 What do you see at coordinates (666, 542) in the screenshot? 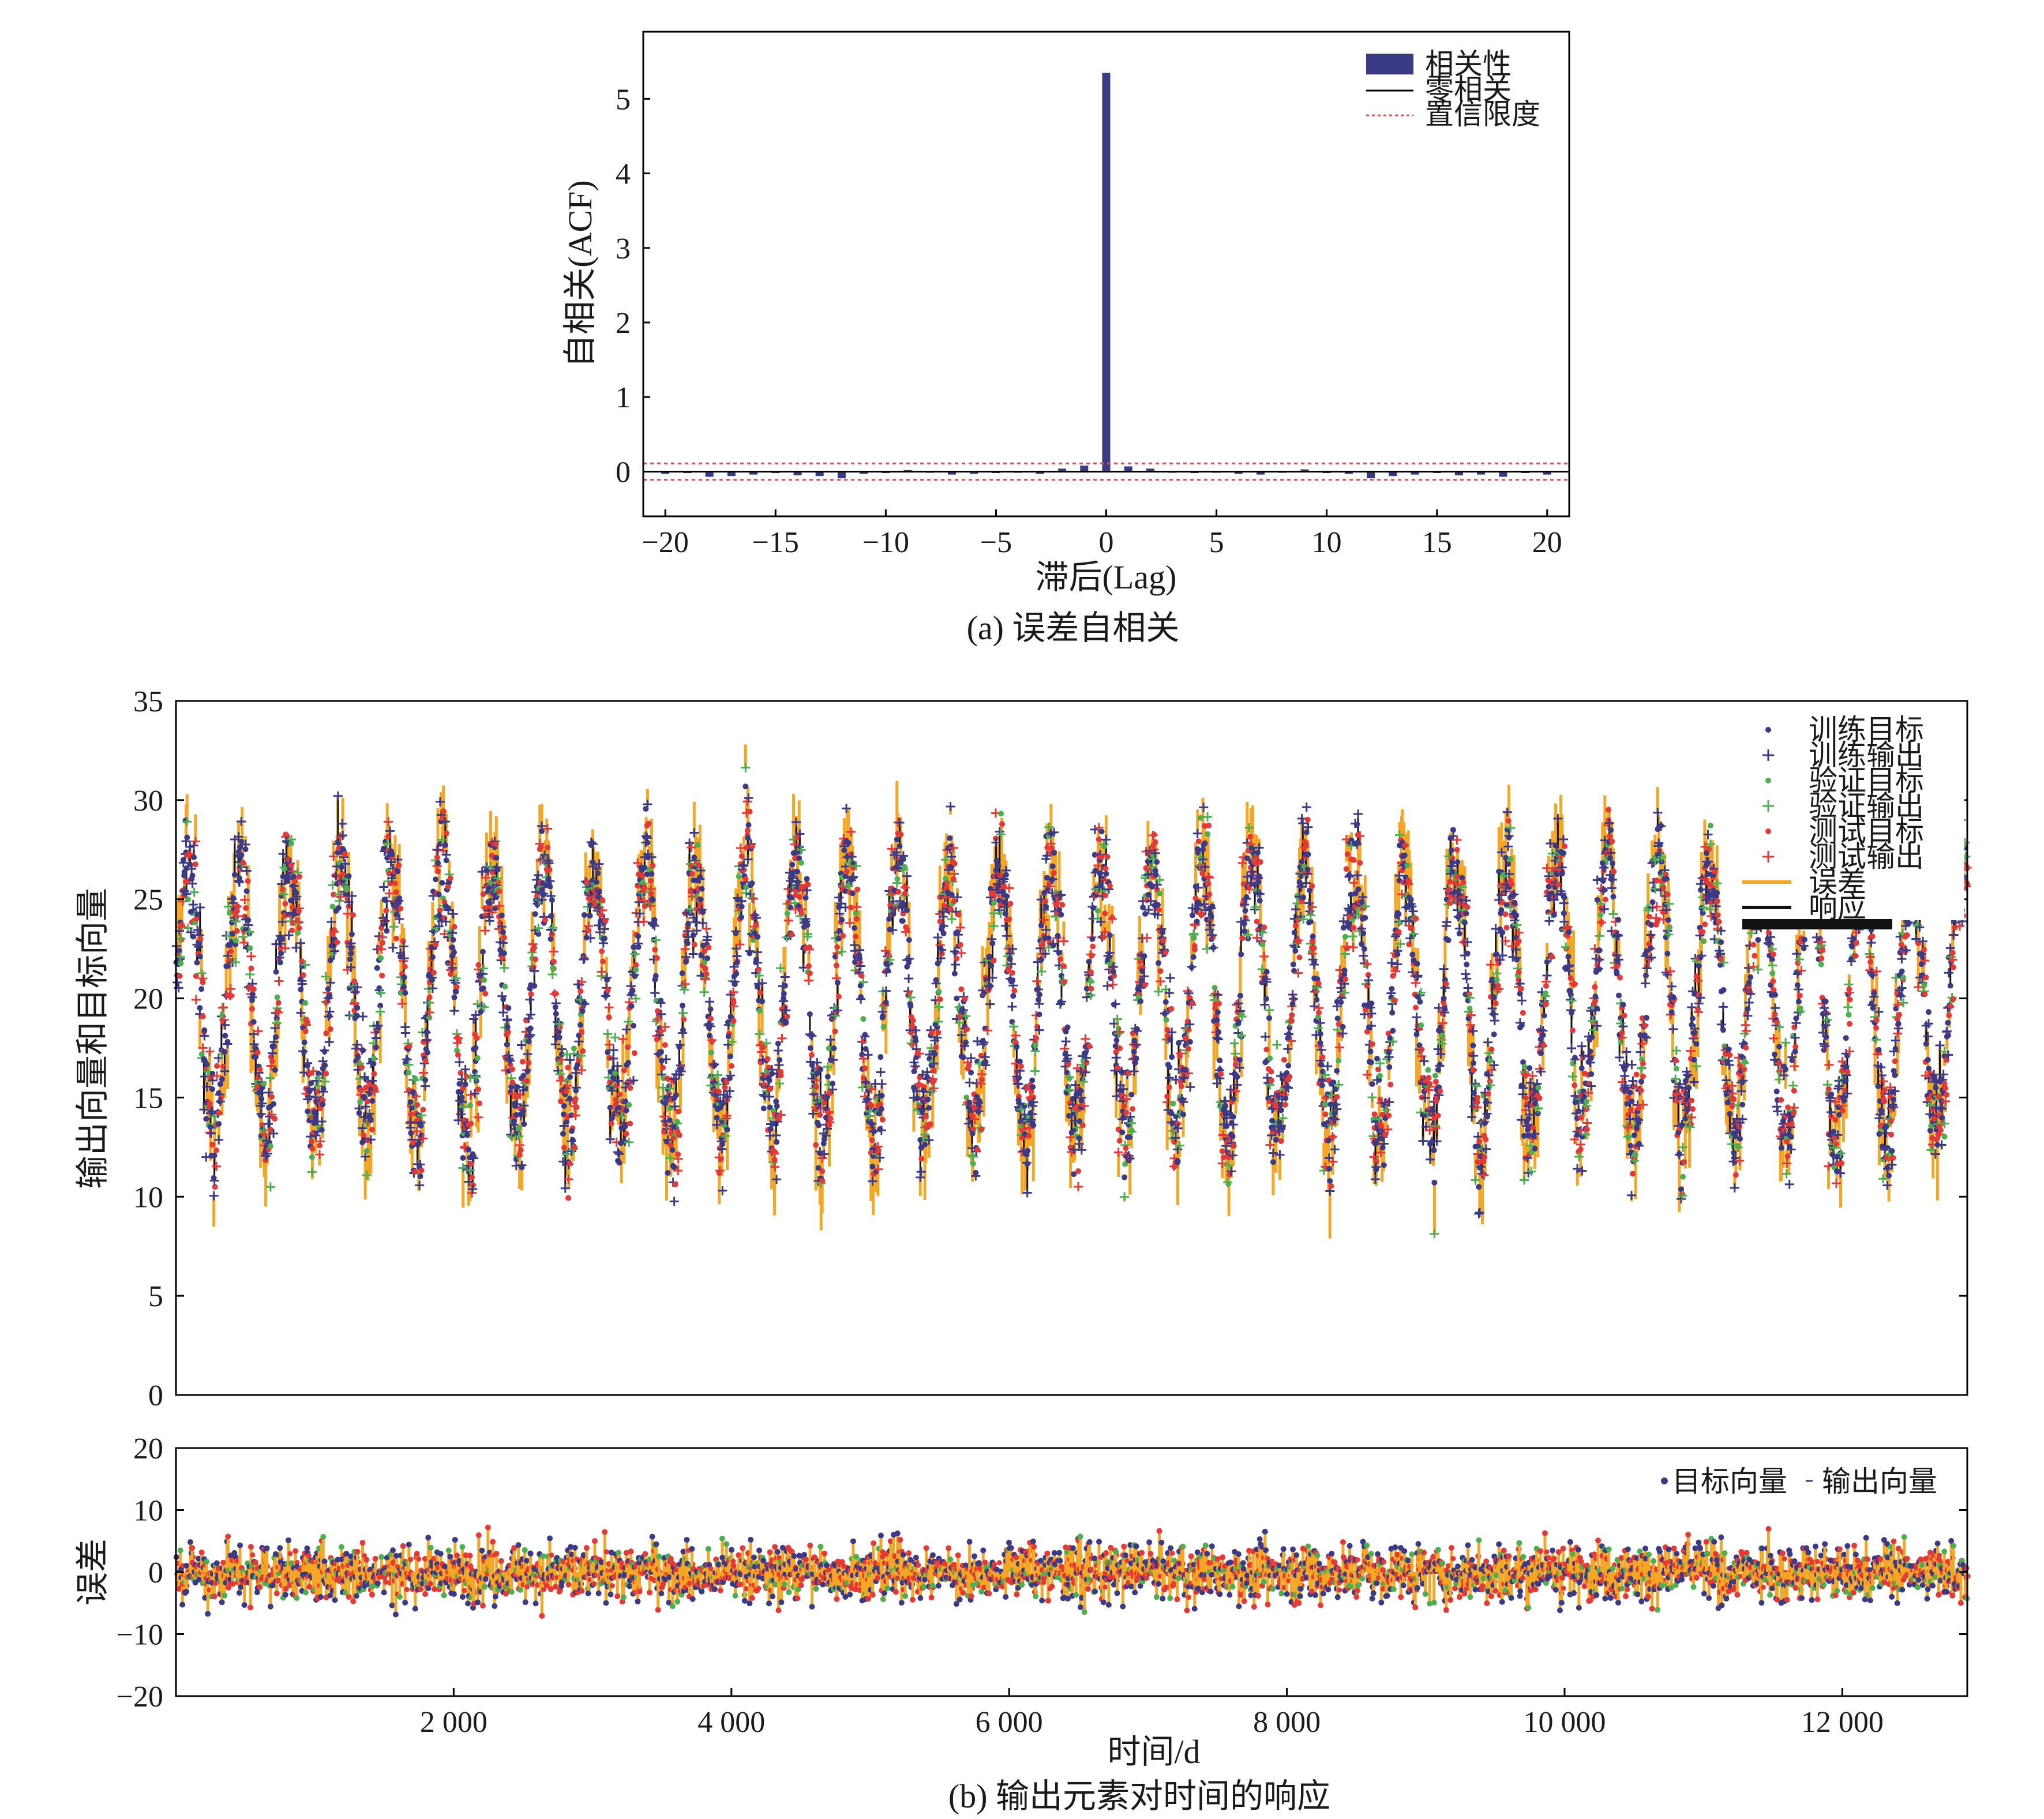
I see `acf-xtick-label: −20` at bounding box center [666, 542].